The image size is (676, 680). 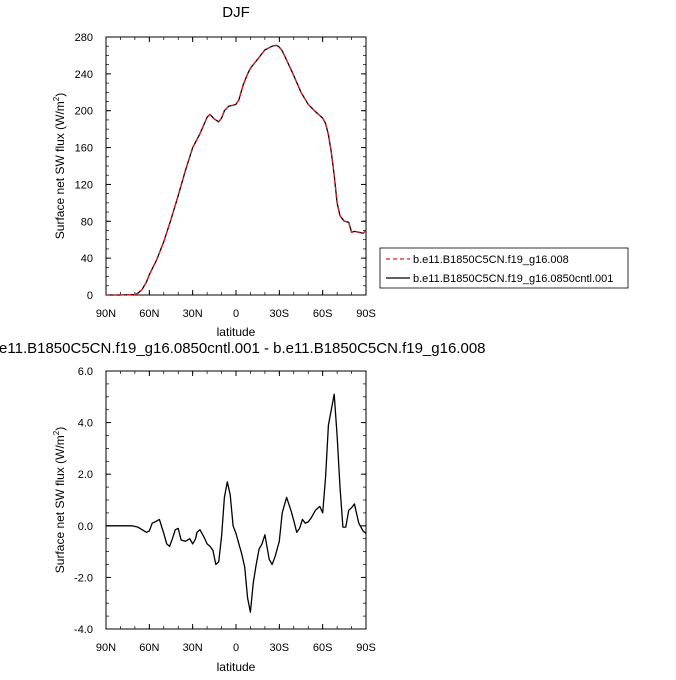 What do you see at coordinates (83, 630) in the screenshot?
I see `y-tick-label: -4.0` at bounding box center [83, 630].